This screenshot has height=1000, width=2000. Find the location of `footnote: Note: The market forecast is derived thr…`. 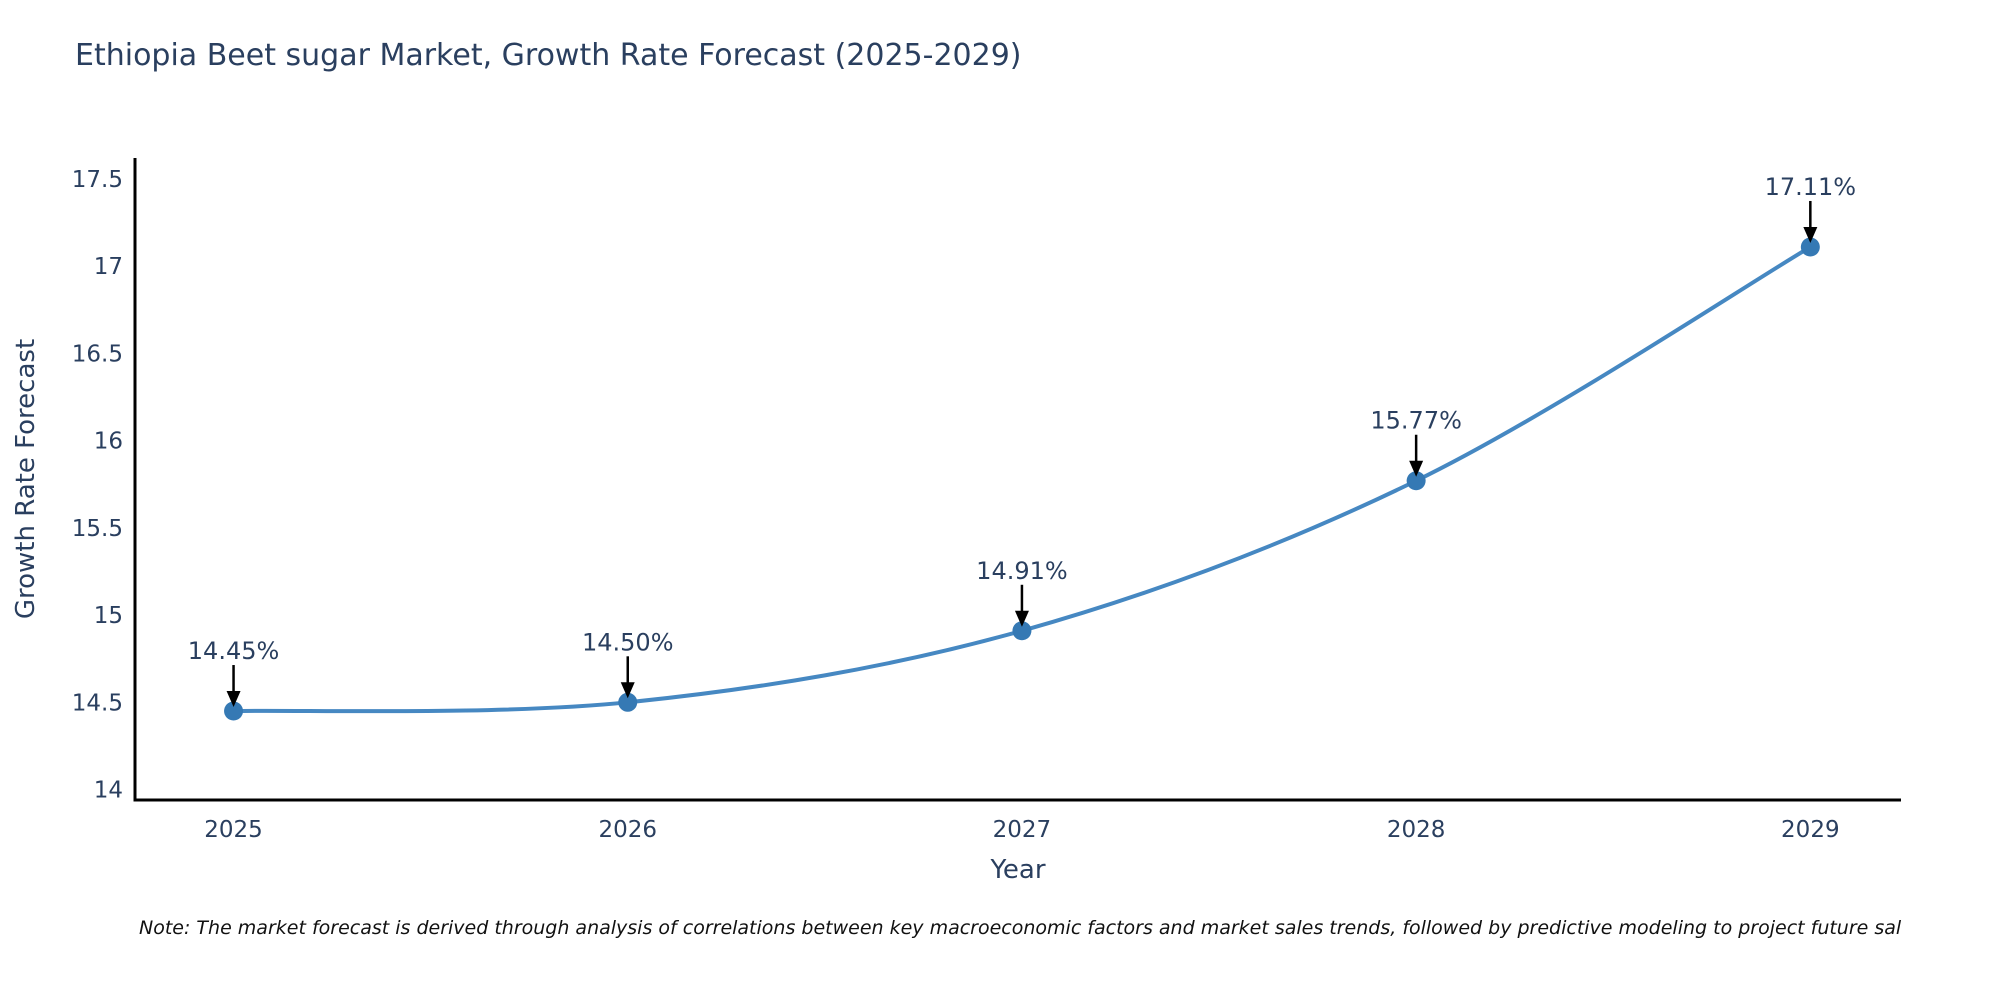

footnote: Note: The market forecast is derived thr… is located at coordinates (1020, 928).